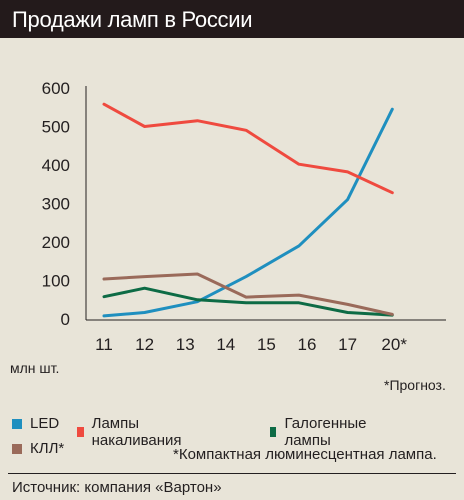 This screenshot has height=500, width=464. Describe the element at coordinates (136, 432) in the screenshot. I see `legend-label-incandescent: Лампы накаливания` at that location.